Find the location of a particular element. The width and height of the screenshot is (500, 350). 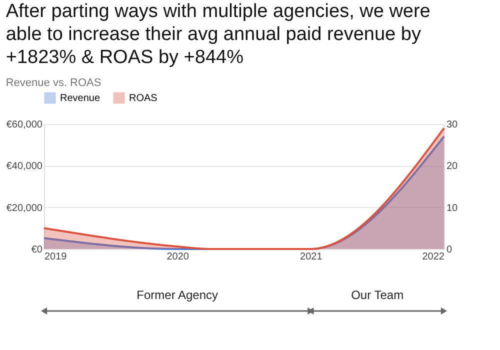

text: Our Team is located at coordinates (377, 295).